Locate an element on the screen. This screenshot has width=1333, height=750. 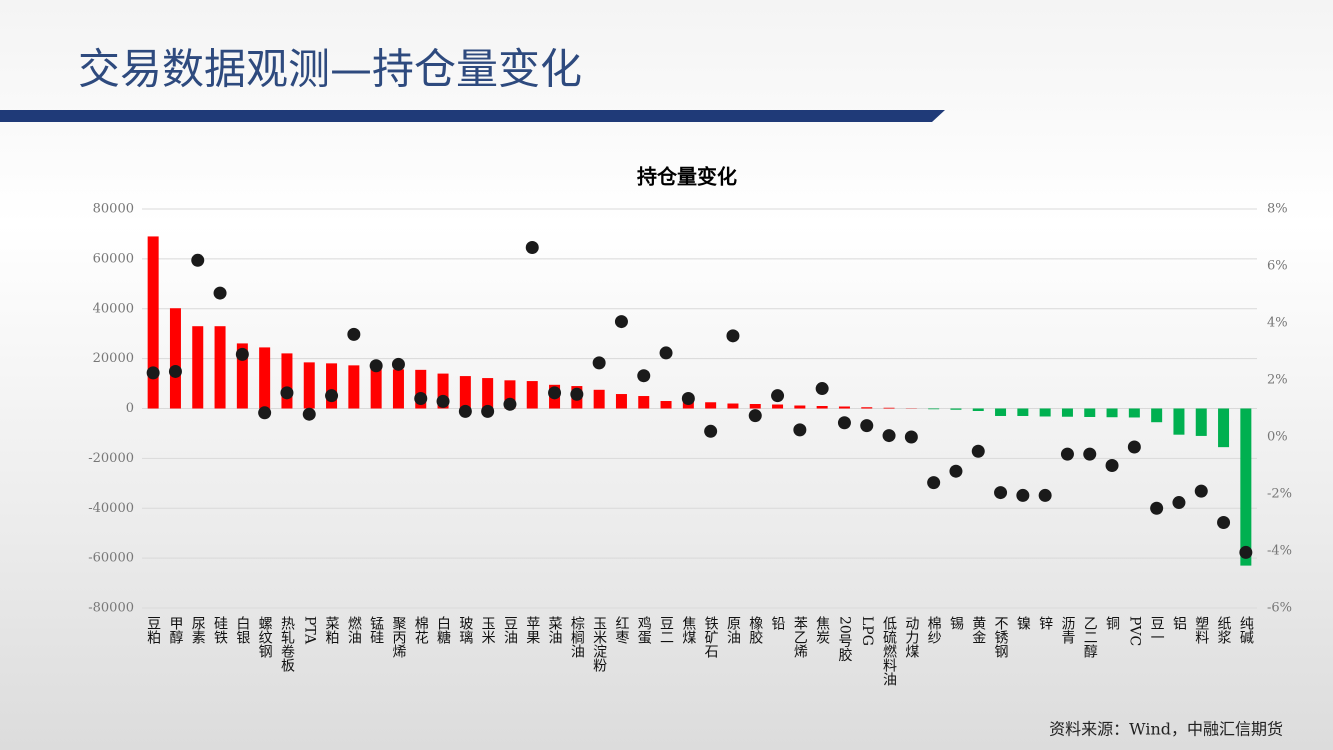
x-tick-label: 黄金 is located at coordinates (978, 629).